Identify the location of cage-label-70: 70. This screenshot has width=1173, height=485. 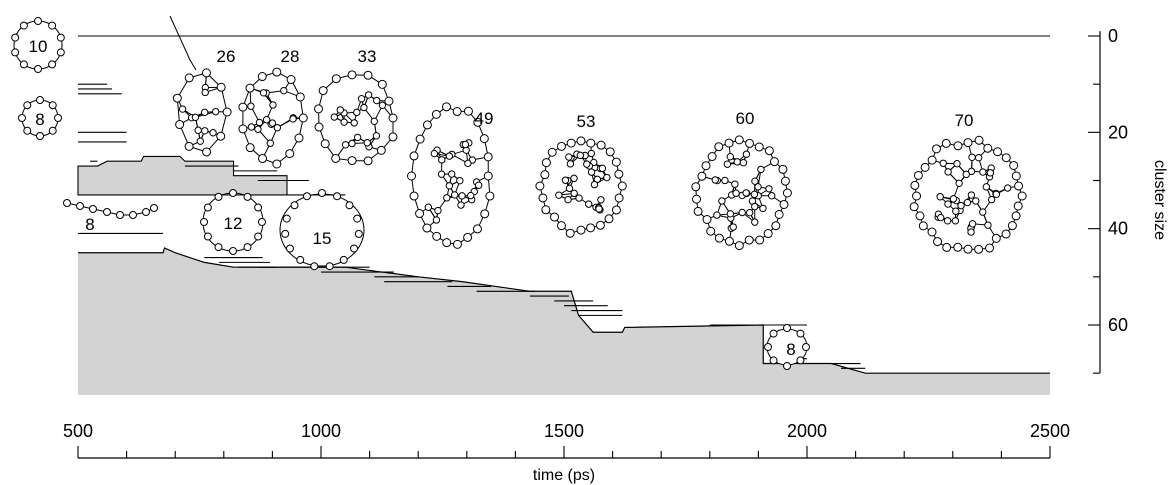
(964, 120).